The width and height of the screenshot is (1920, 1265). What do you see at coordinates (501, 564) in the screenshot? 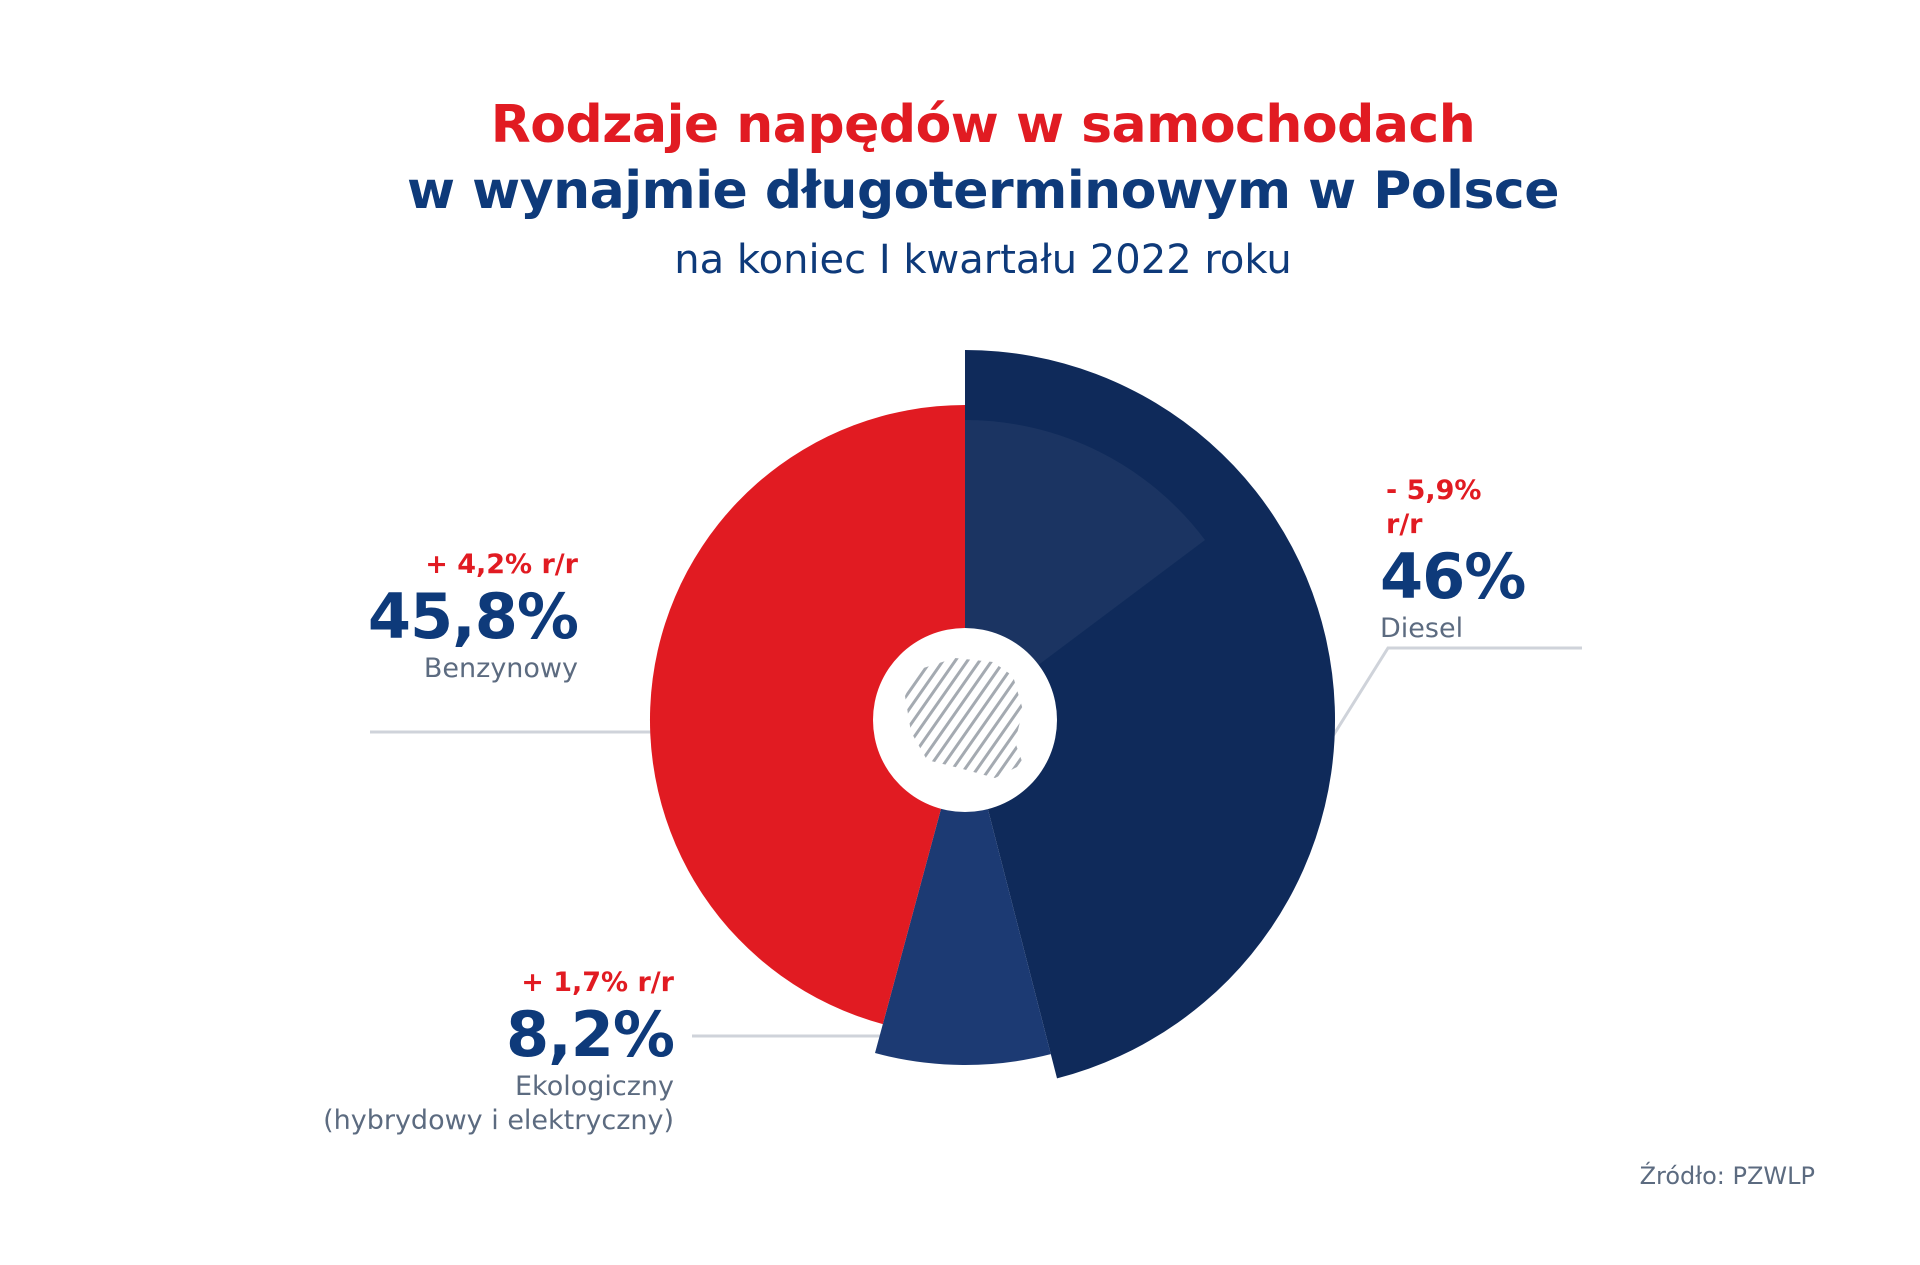
I see `change-benzynowy: + 4,2% r/r` at bounding box center [501, 564].